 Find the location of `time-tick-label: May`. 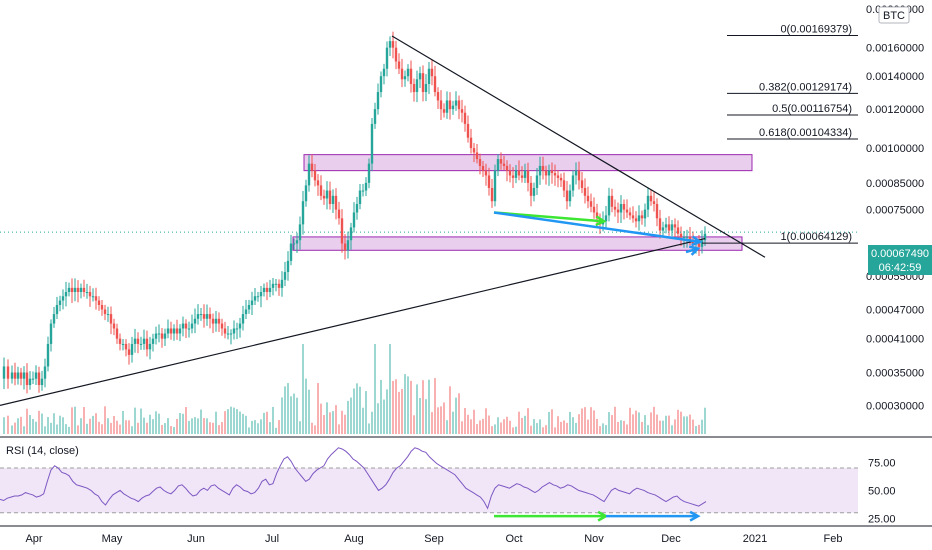

time-tick-label: May is located at coordinates (112, 539).